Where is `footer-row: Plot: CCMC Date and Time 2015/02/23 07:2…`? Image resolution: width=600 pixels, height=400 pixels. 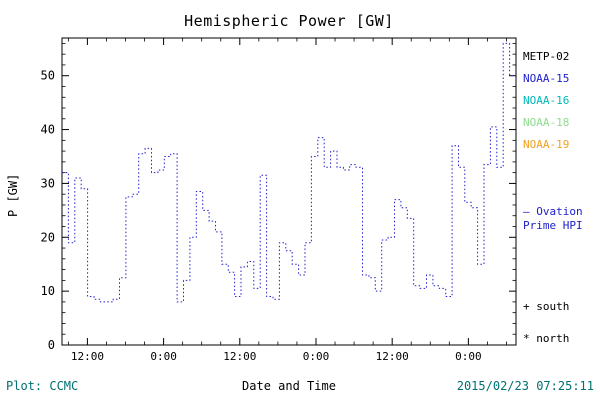
footer-row: Plot: CCMC Date and Time 2015/02/23 07:2… is located at coordinates (300, 388).